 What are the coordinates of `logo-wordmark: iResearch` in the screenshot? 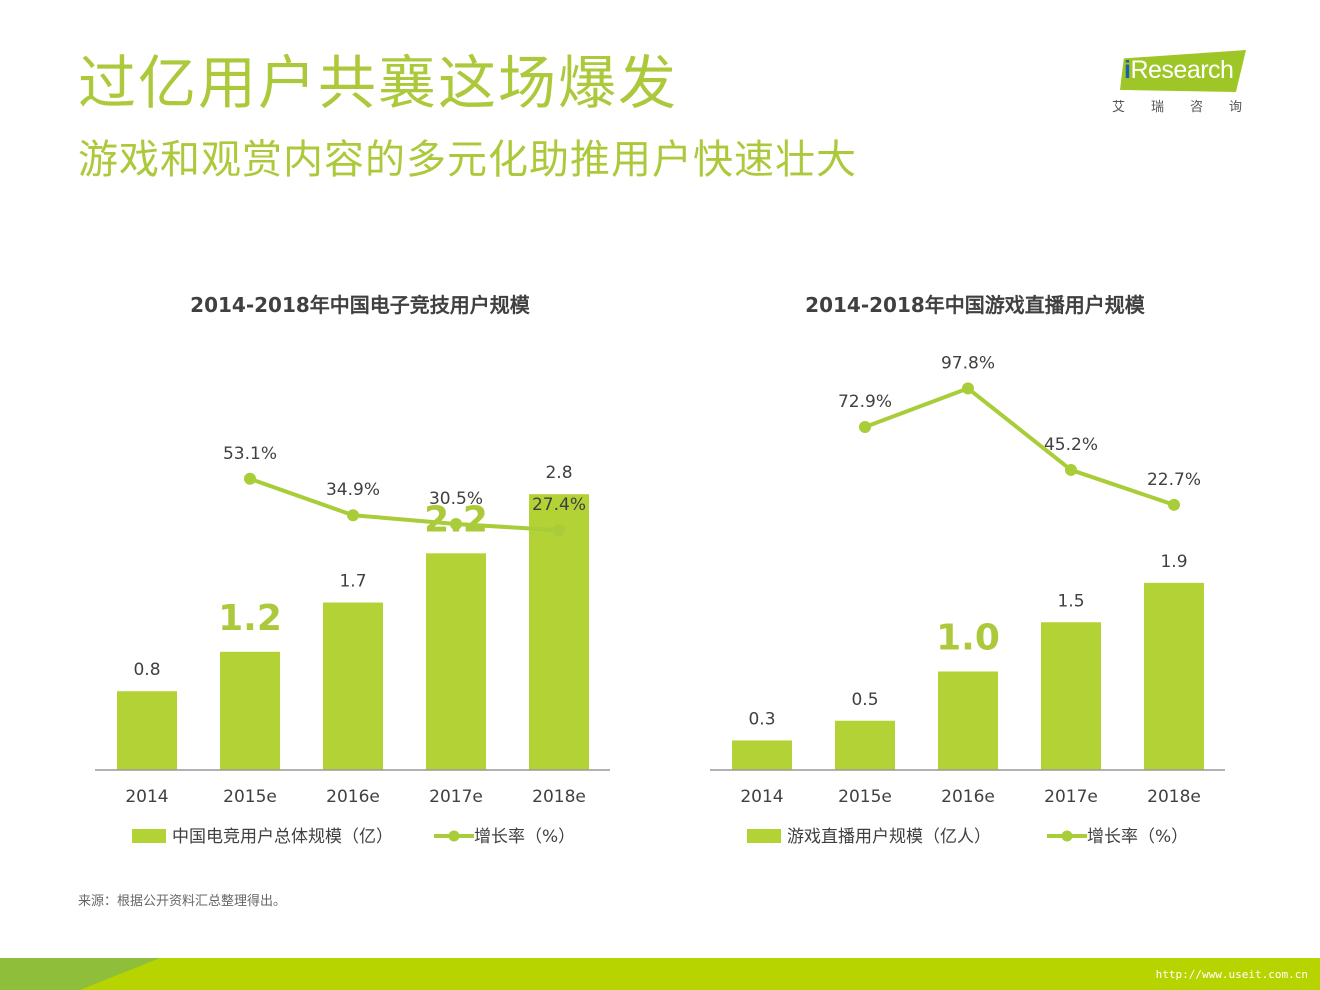 It's located at (1179, 70).